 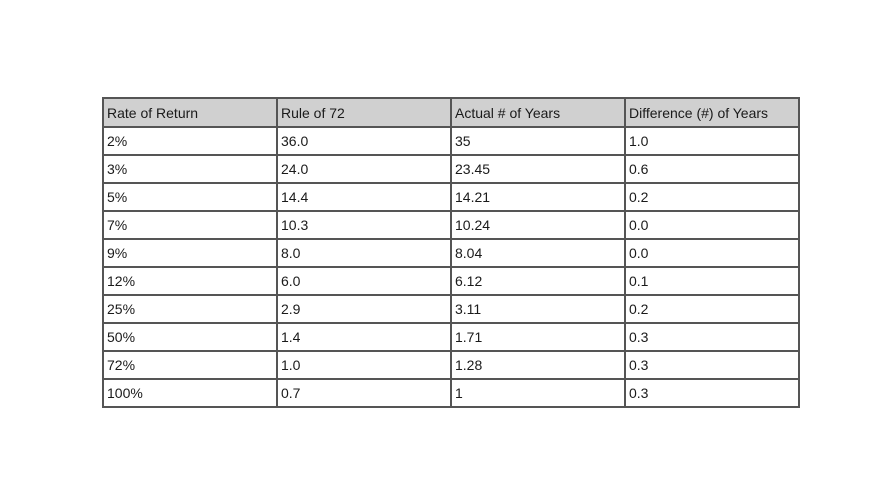 What do you see at coordinates (712, 141) in the screenshot?
I see `cell-difference: 1.0` at bounding box center [712, 141].